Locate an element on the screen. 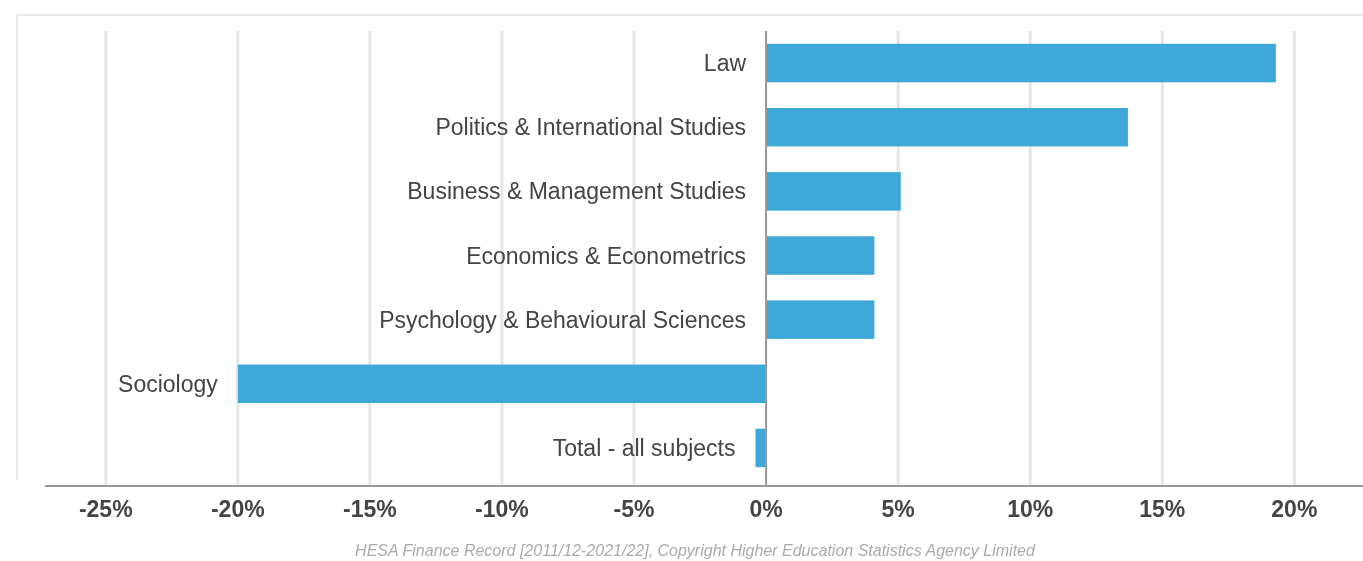 The width and height of the screenshot is (1363, 561). y-tick-label: Psychology & Behavioural Sciences is located at coordinates (563, 319).